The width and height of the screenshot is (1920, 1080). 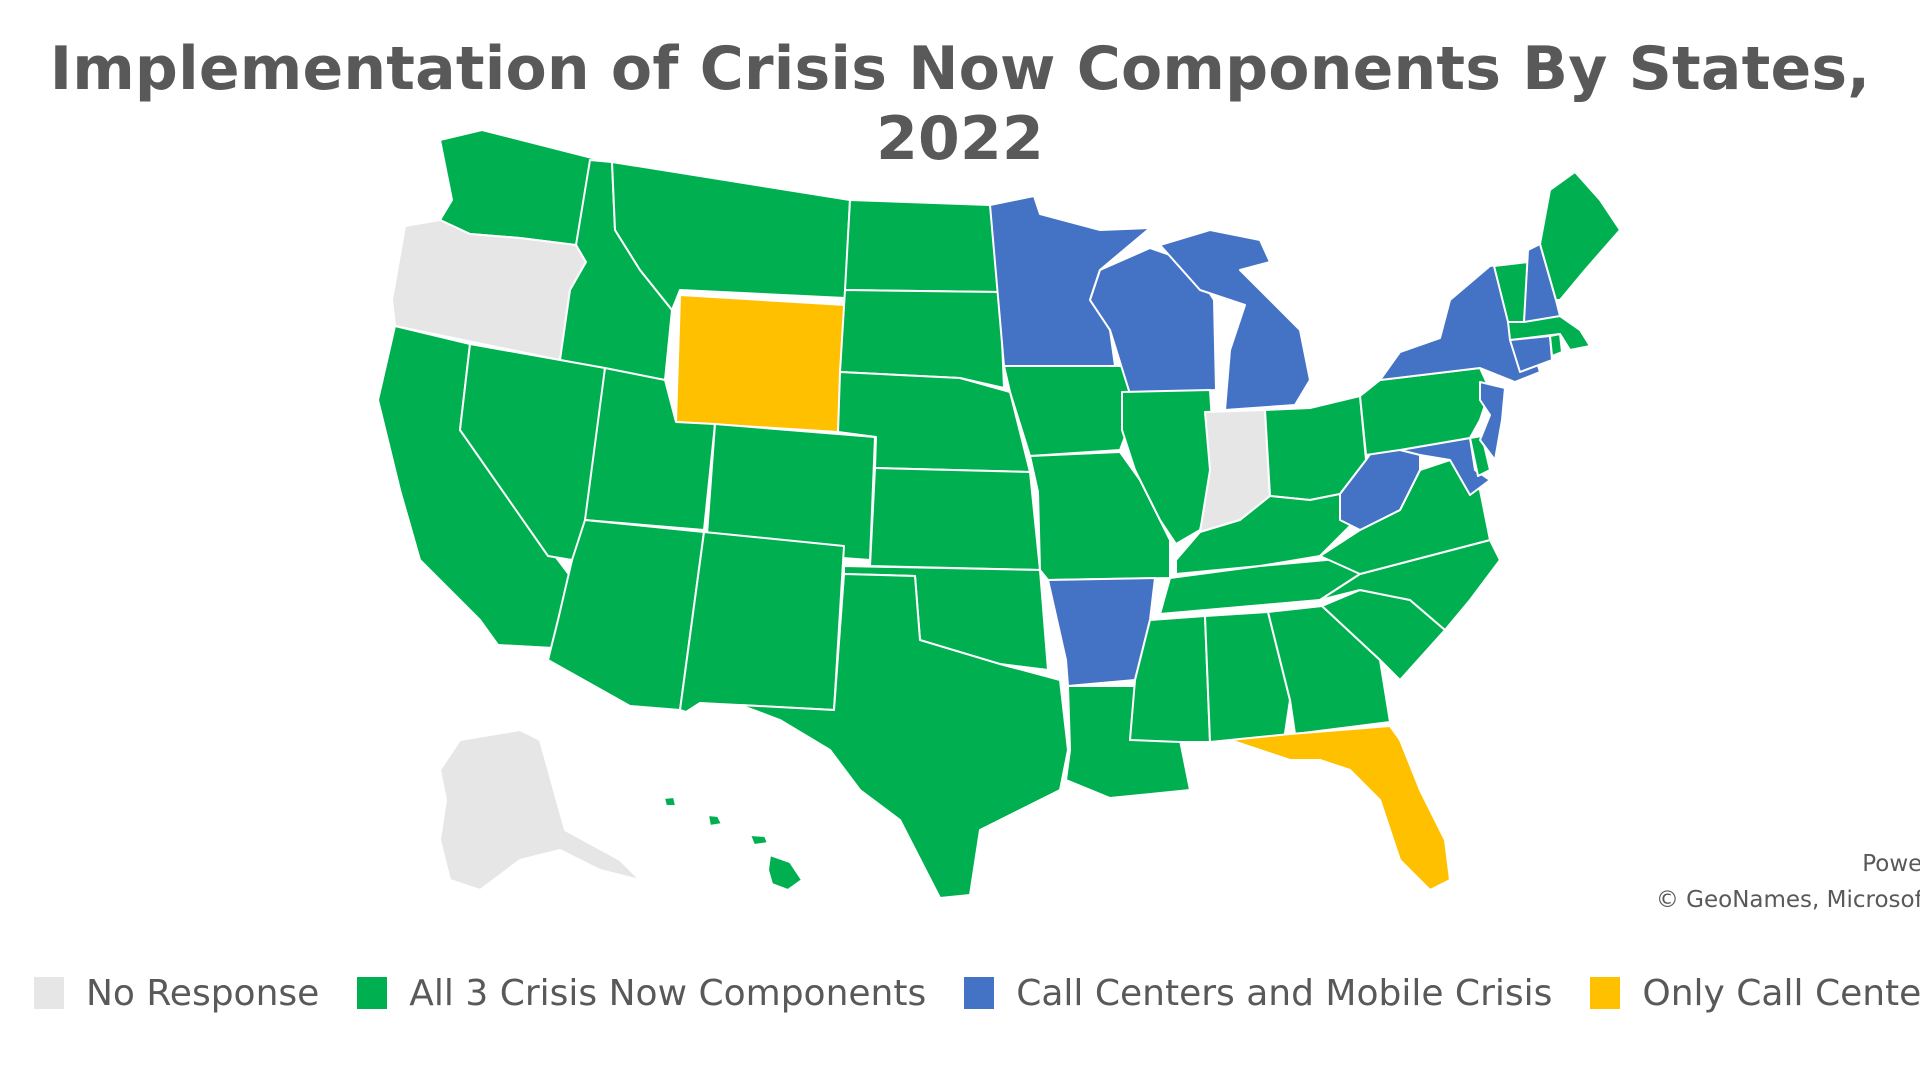 I want to click on state-FL, so click(x=1340, y=808).